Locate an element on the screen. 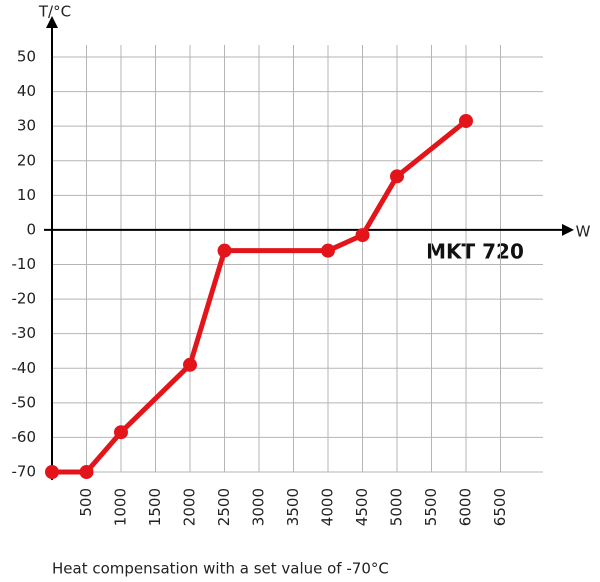 The height and width of the screenshot is (582, 600). y-tick-label: -40 is located at coordinates (24, 368).